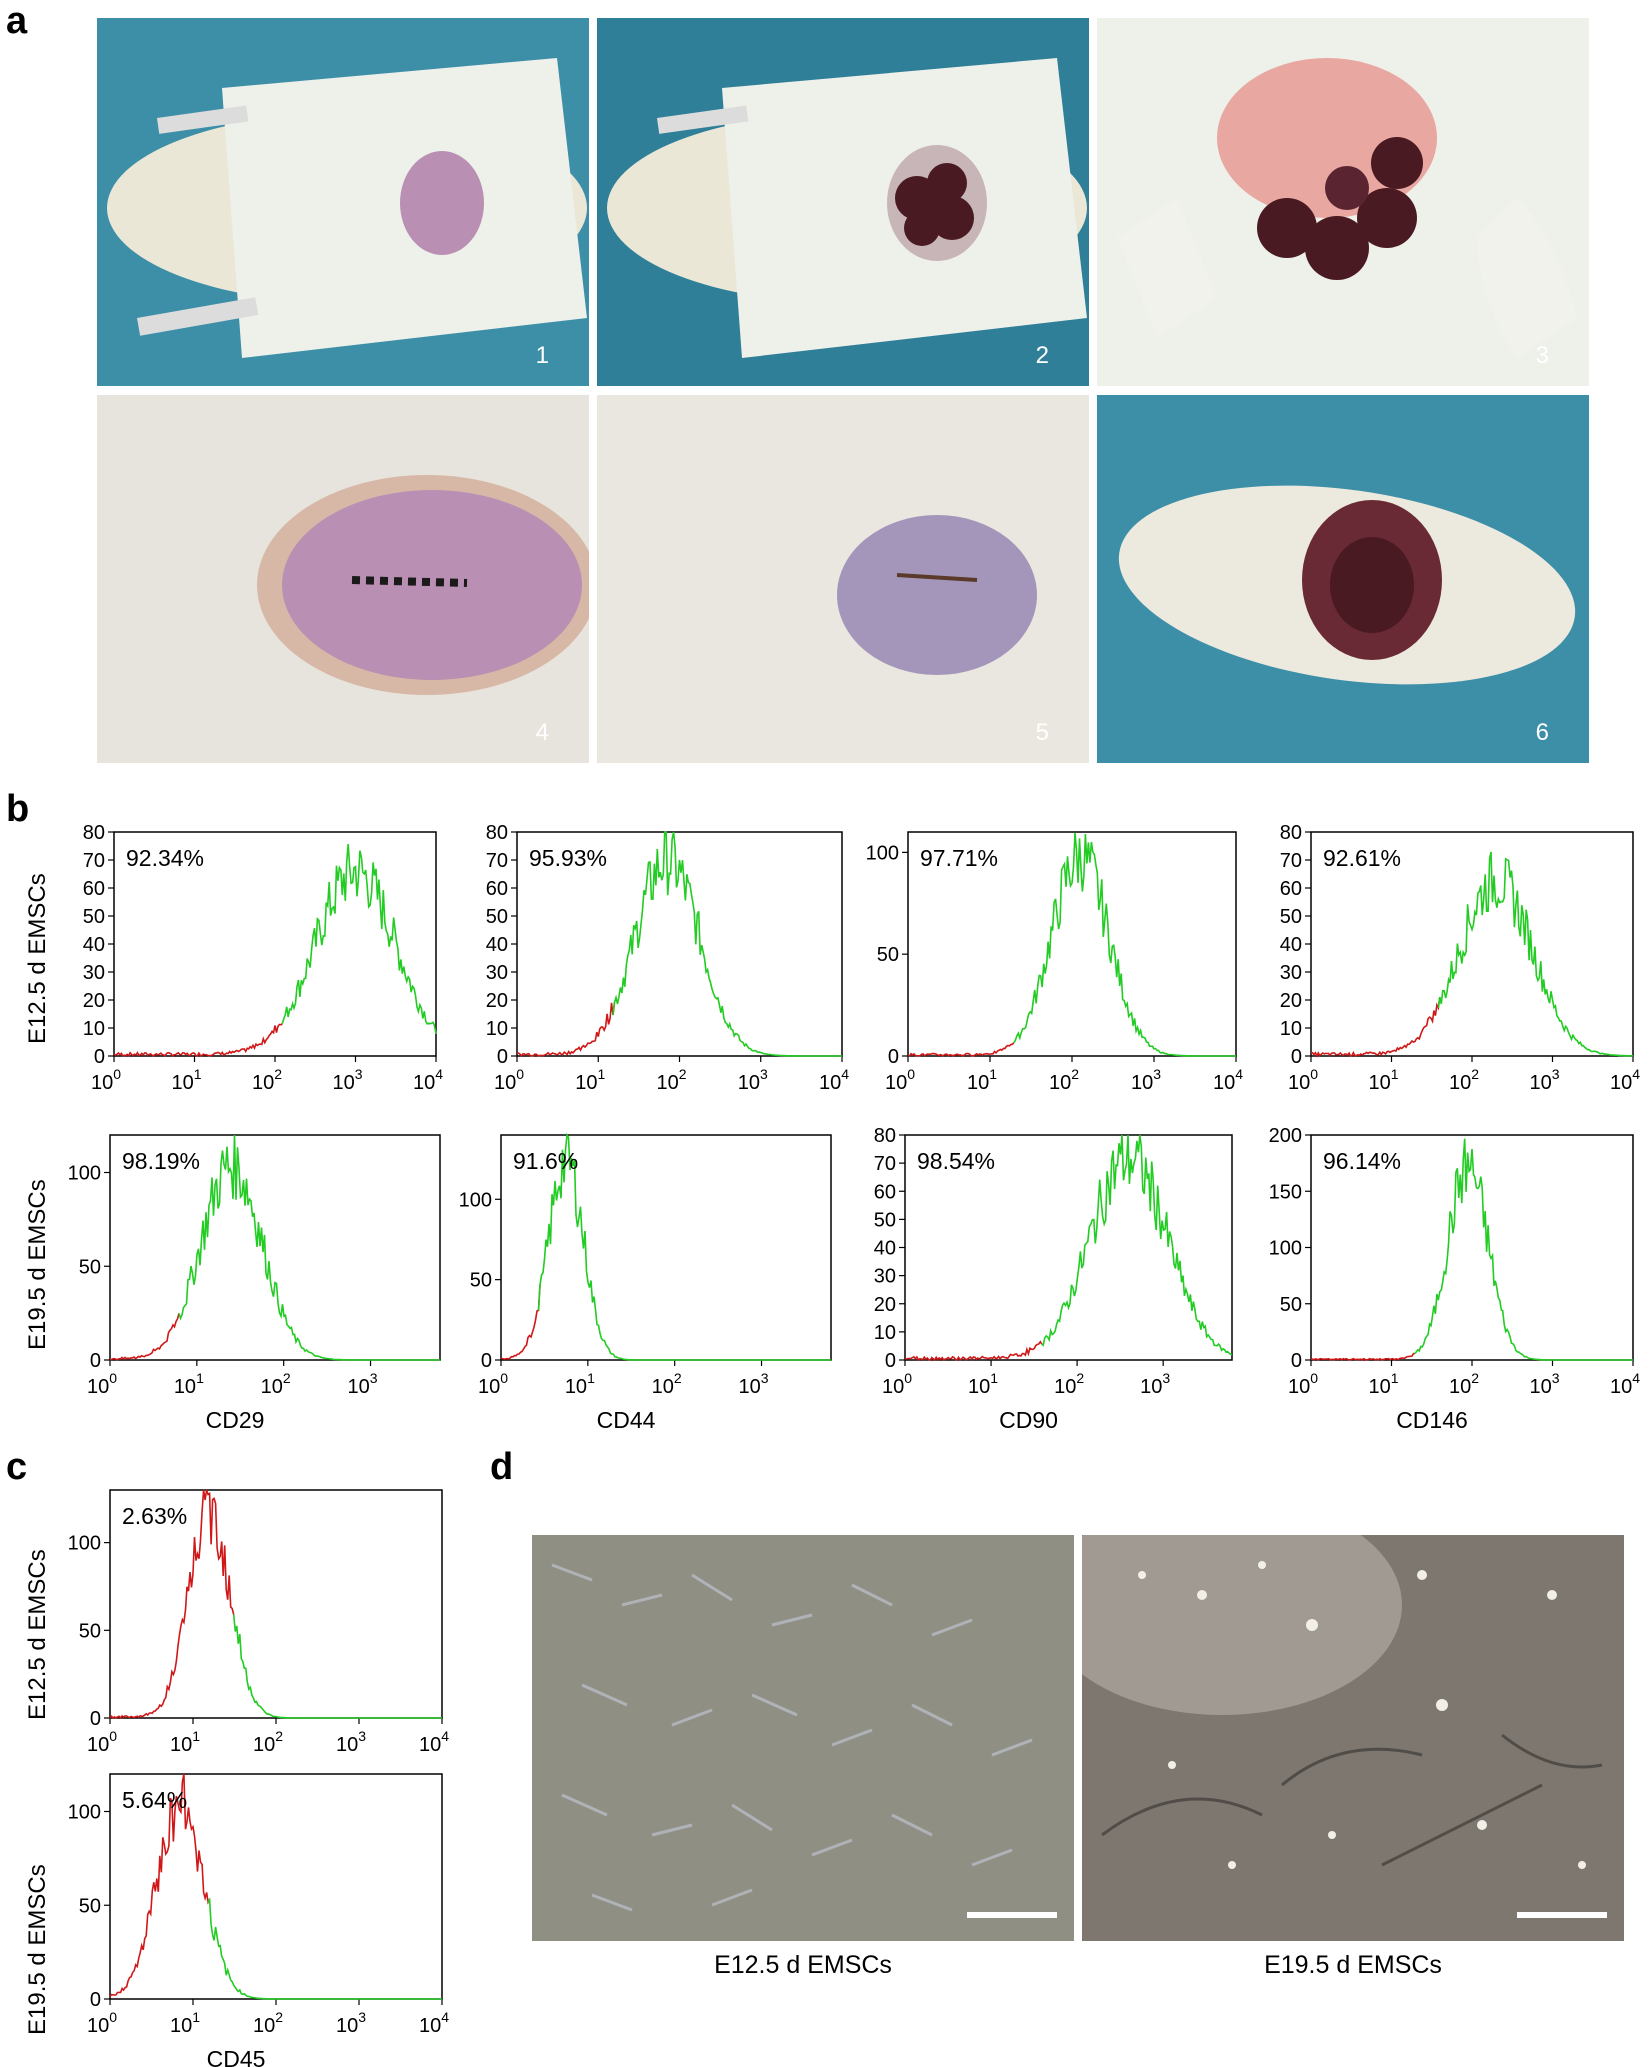  What do you see at coordinates (17, 21) in the screenshot?
I see `panel-letter-a: a` at bounding box center [17, 21].